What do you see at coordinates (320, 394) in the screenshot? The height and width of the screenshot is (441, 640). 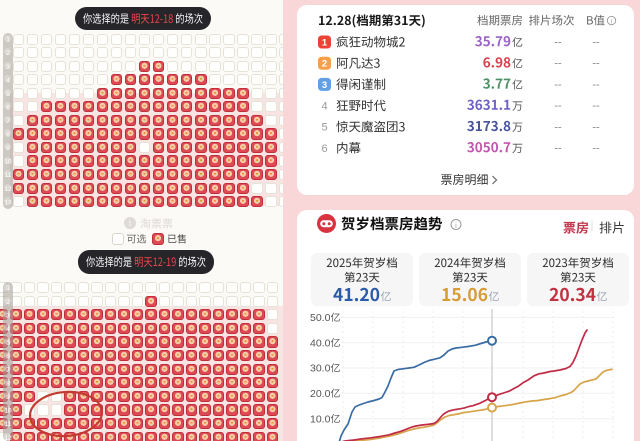 I see `svg-text: 20.0` at bounding box center [320, 394].